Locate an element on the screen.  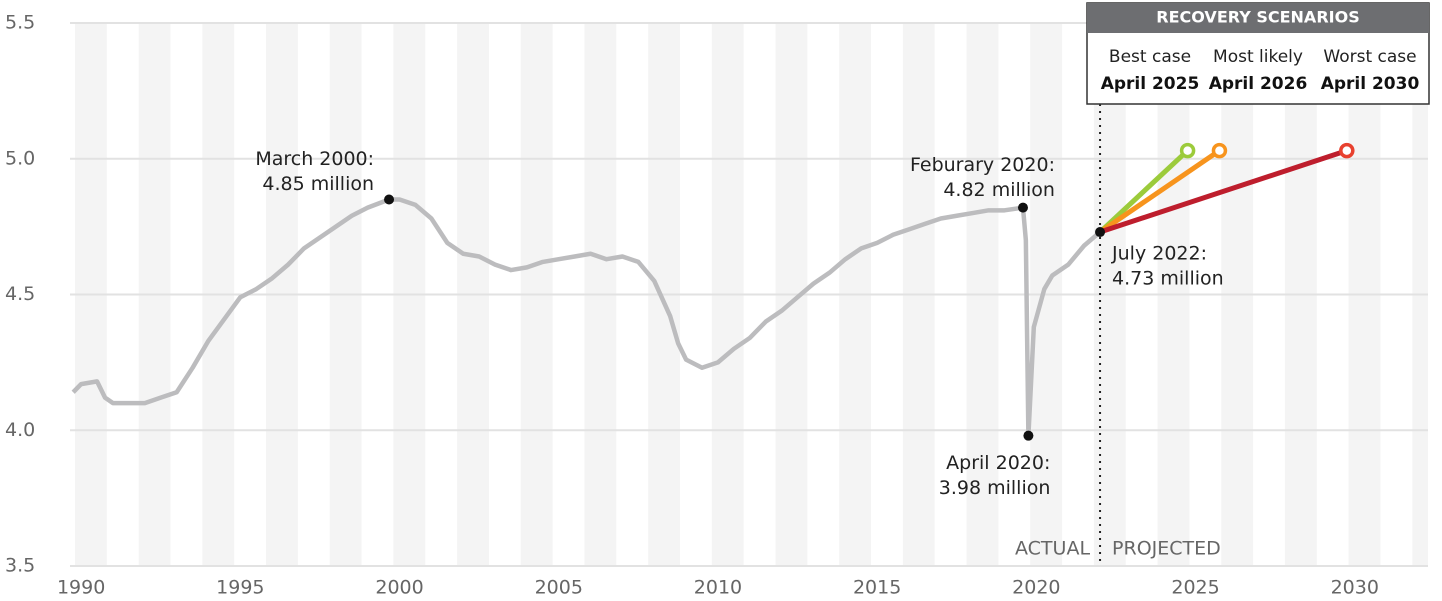
x-tick-label: 2020 is located at coordinates (1036, 588).